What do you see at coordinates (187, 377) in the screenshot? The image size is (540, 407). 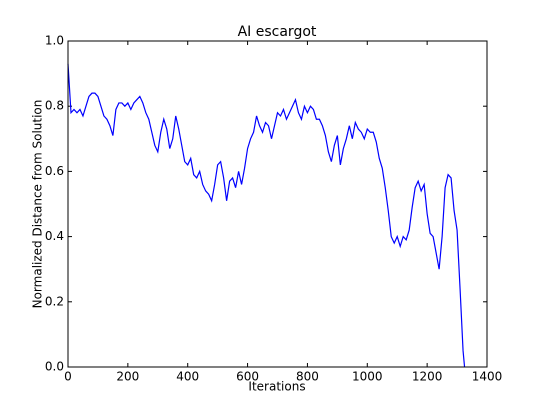 I see `x-tick-label: 400` at bounding box center [187, 377].